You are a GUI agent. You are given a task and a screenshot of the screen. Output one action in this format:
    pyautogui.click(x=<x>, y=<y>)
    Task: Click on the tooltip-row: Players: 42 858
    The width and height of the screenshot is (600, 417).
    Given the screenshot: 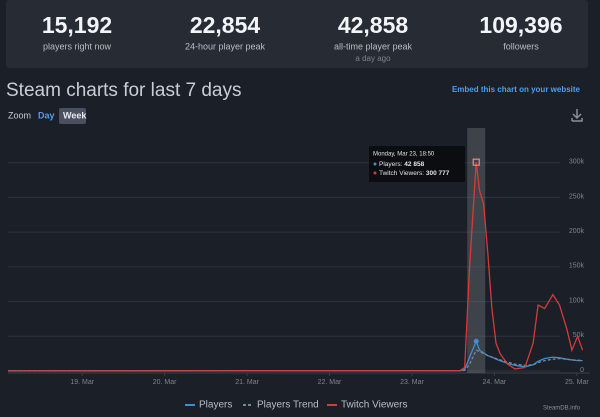 What is the action you would take?
    pyautogui.click(x=402, y=164)
    